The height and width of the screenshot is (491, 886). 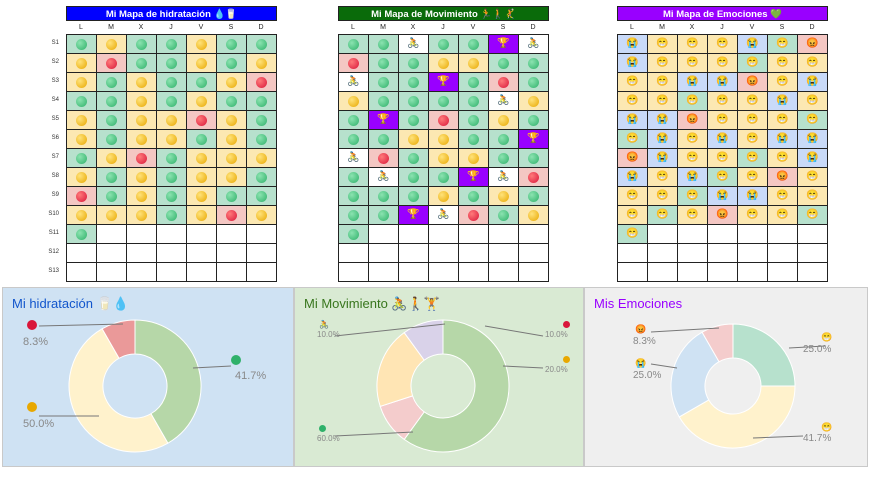 What do you see at coordinates (813, 44) in the screenshot?
I see `emotion-cell: 😡` at bounding box center [813, 44].